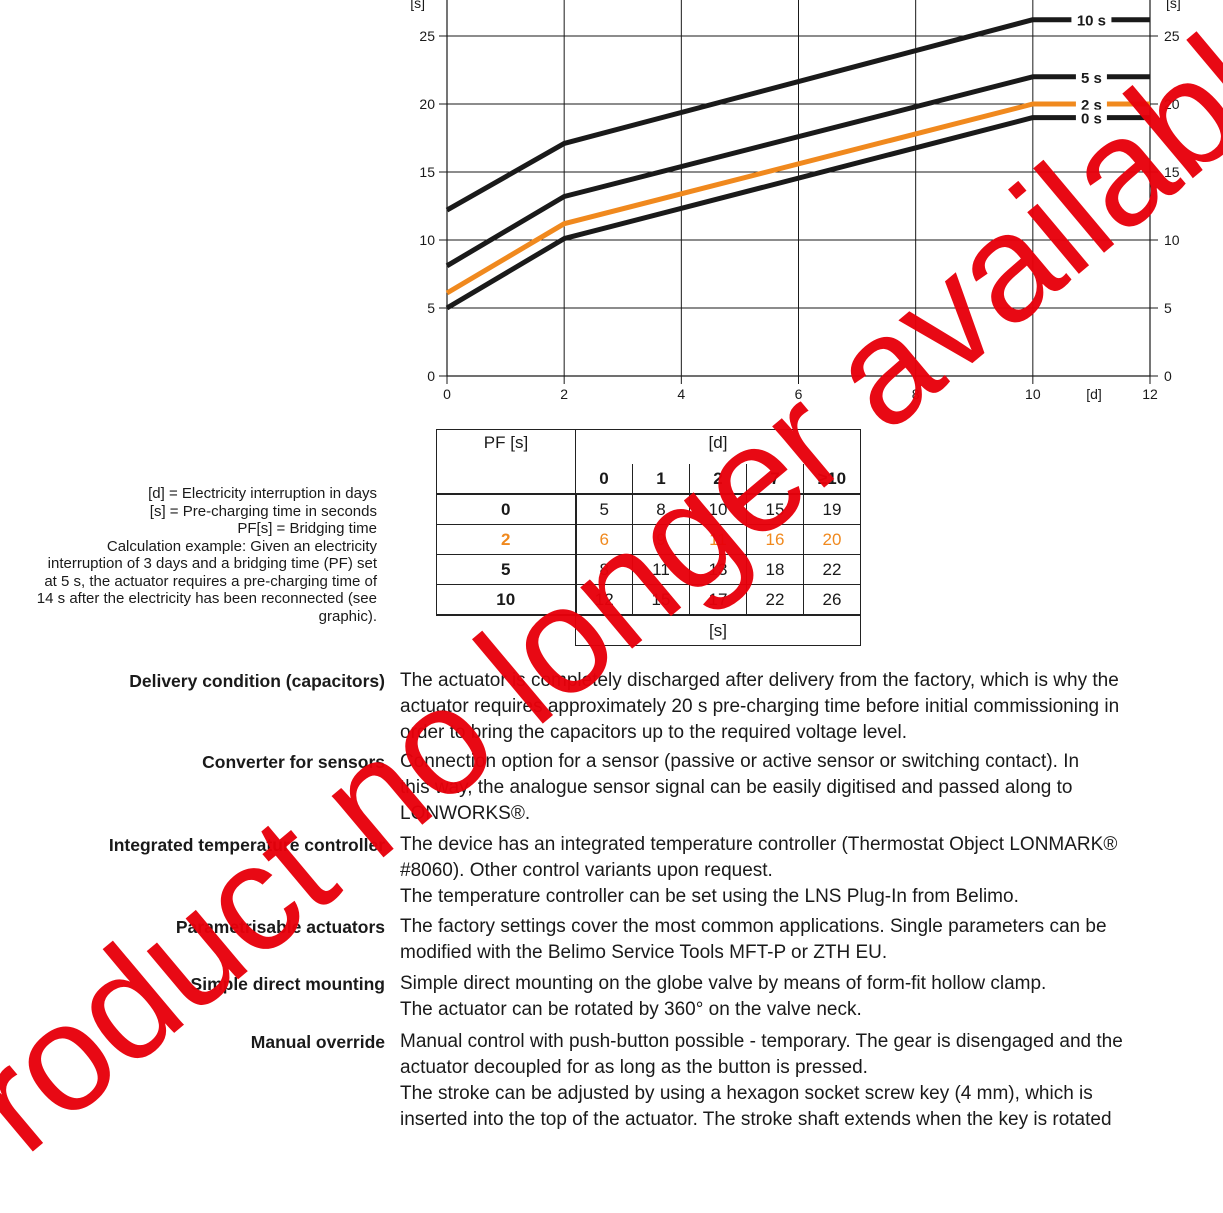  Describe the element at coordinates (1033, 394) in the screenshot. I see `x-tick-label: 10` at that location.